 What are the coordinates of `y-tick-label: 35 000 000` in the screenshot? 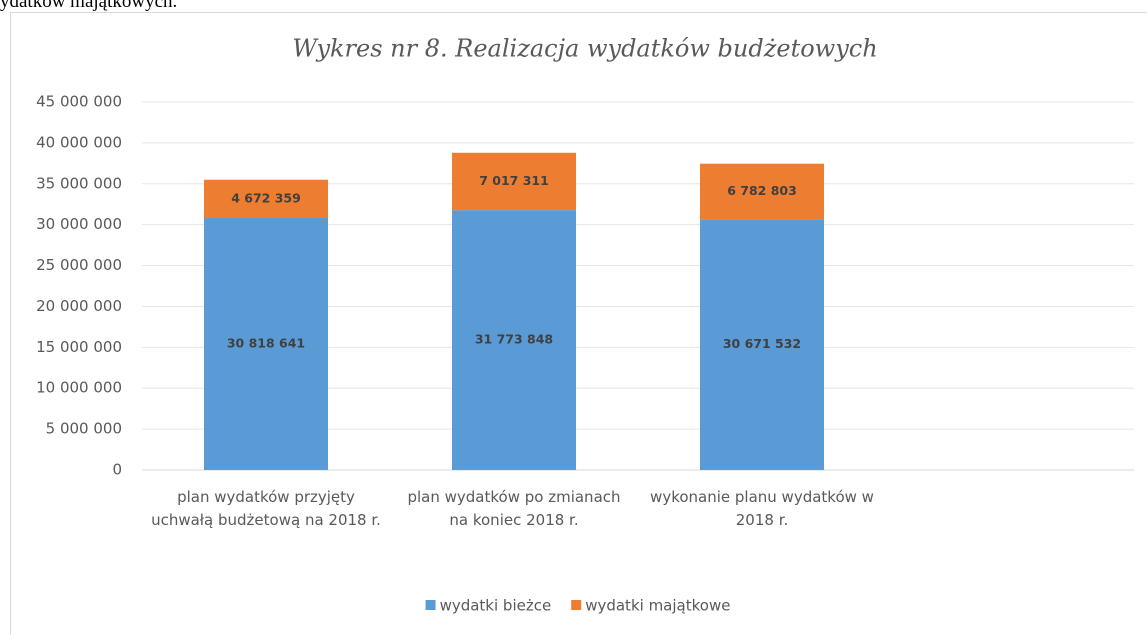 It's located at (79, 183).